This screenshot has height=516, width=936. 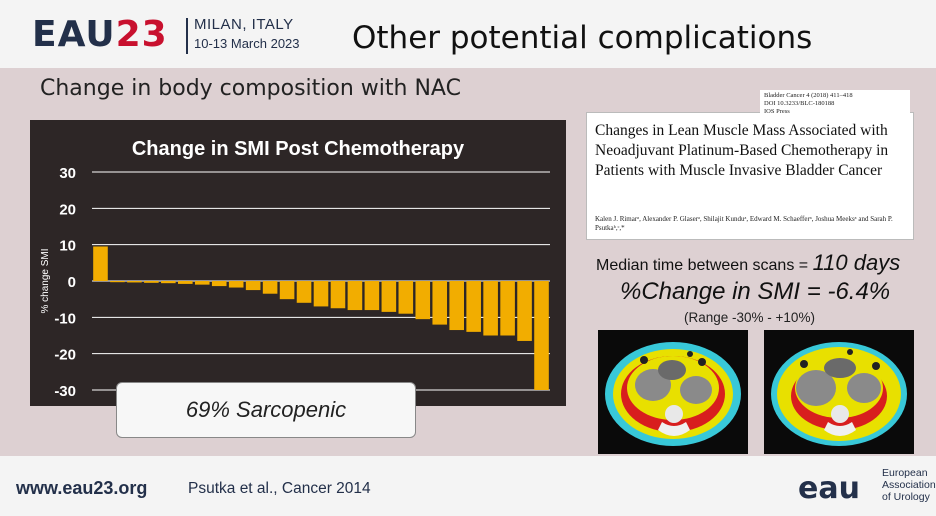 I want to click on chart-title: Change in SMI Post Chemotherapy, so click(x=298, y=149).